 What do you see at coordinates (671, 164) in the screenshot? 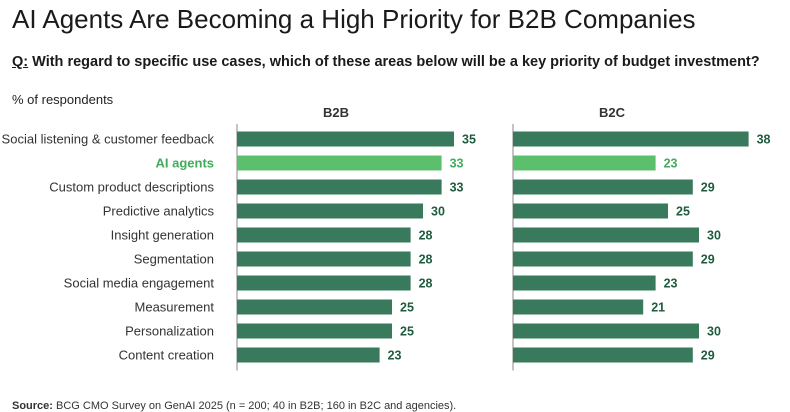
I see `value-label-b2c-ai-agents: 23` at bounding box center [671, 164].